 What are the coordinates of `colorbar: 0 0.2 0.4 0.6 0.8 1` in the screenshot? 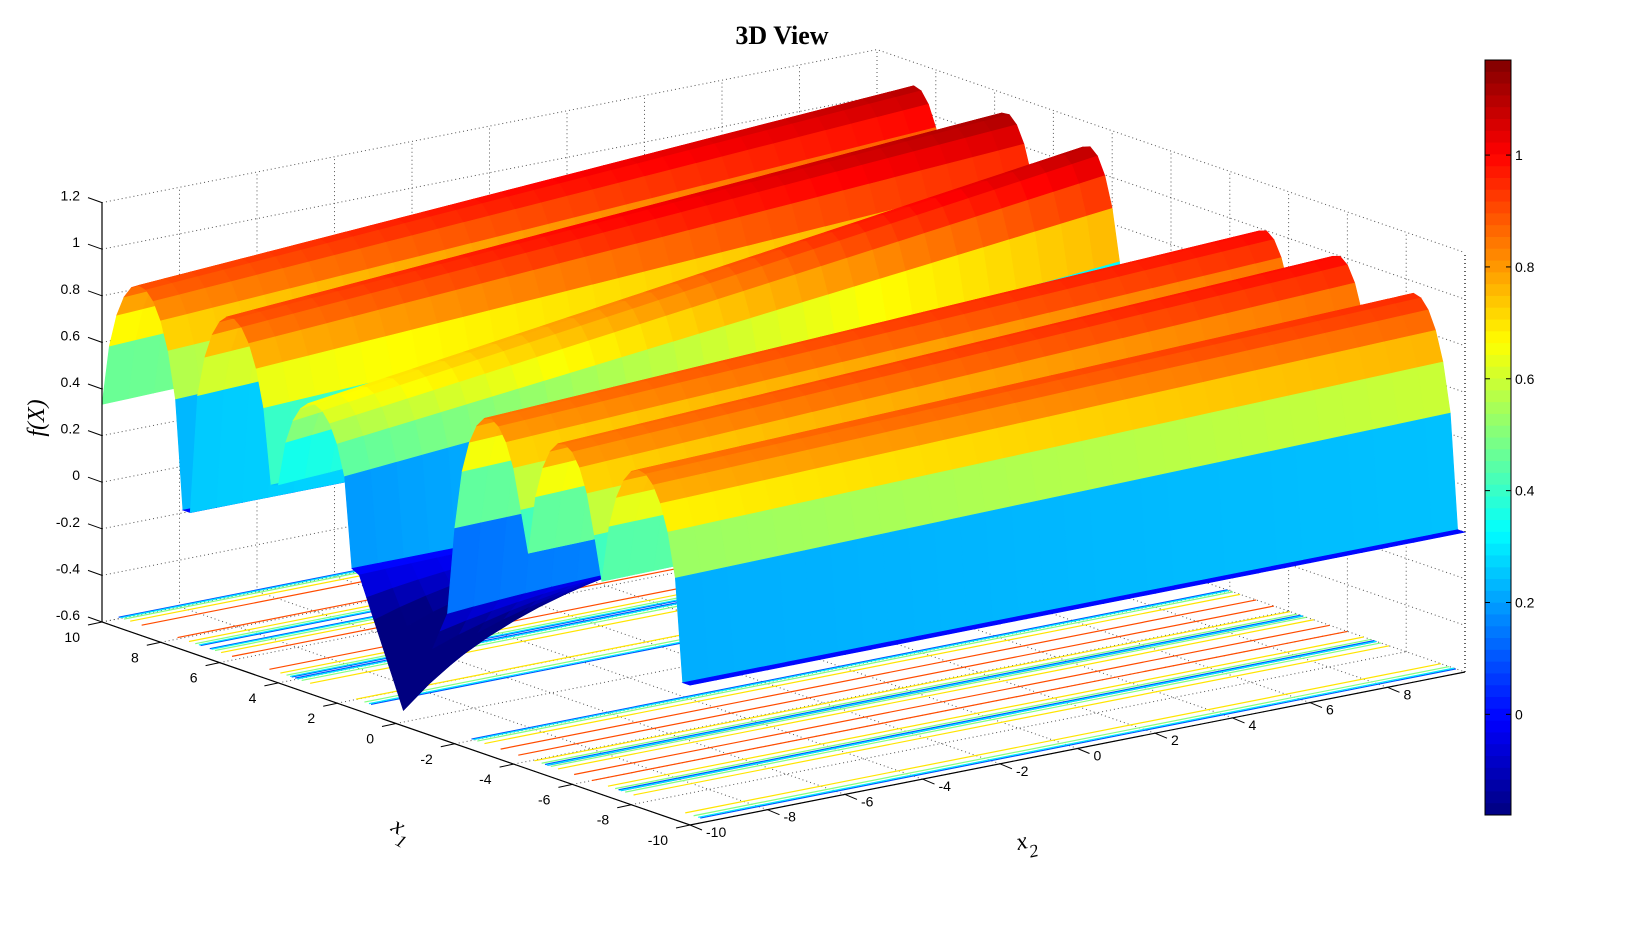 It's located at (1509, 437).